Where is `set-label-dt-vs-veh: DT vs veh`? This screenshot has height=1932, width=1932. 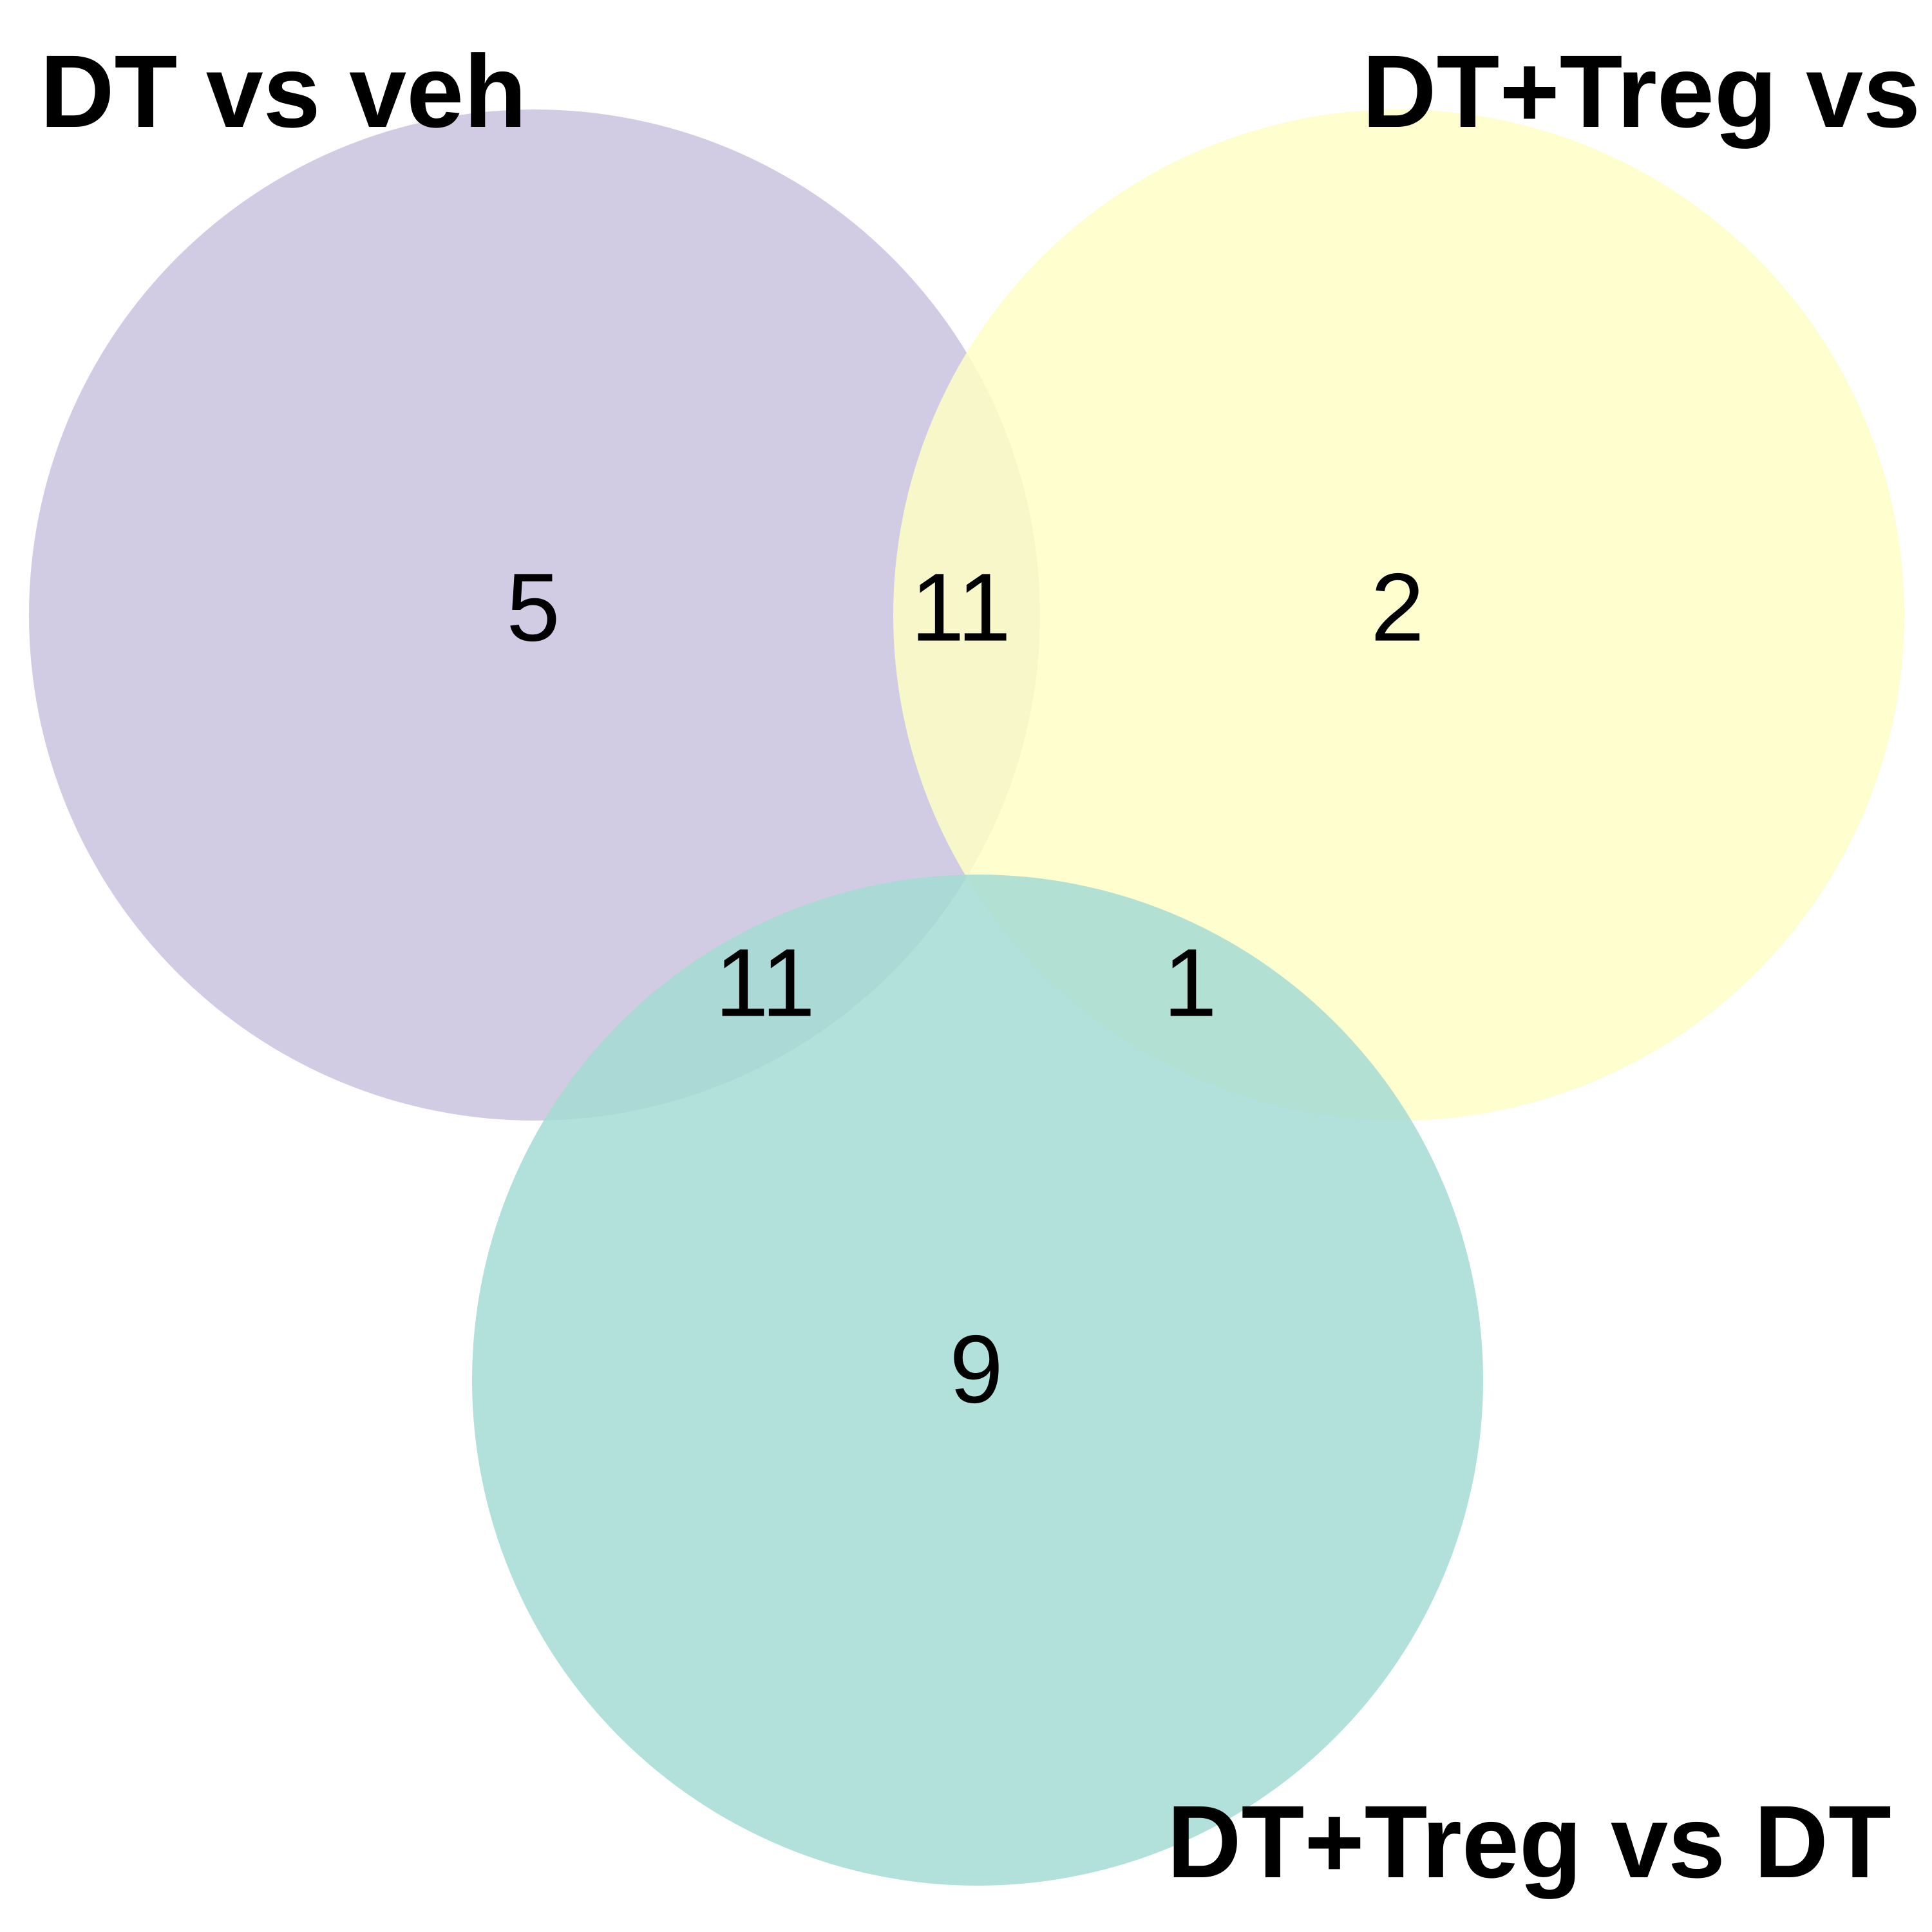 set-label-dt-vs-veh: DT vs veh is located at coordinates (283, 91).